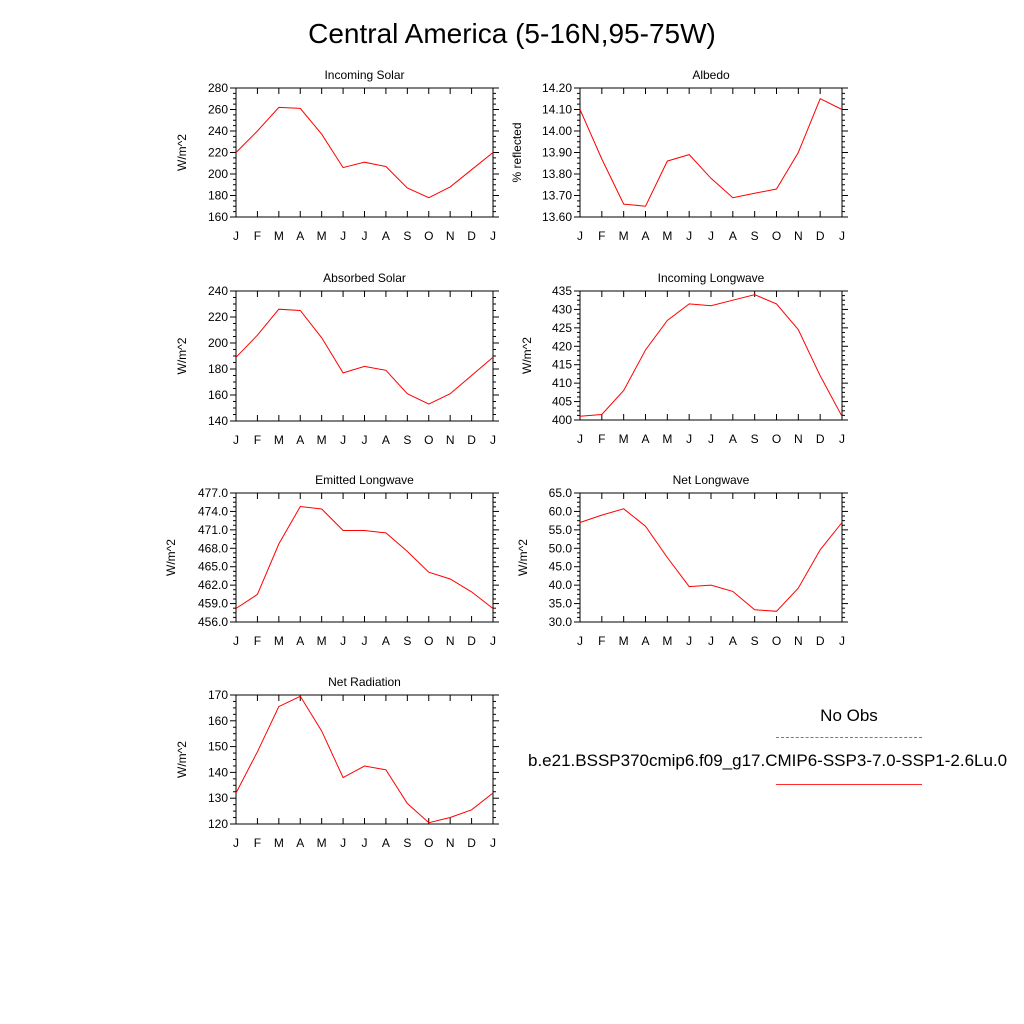  What do you see at coordinates (711, 480) in the screenshot?
I see `panel-title: Net Longwave` at bounding box center [711, 480].